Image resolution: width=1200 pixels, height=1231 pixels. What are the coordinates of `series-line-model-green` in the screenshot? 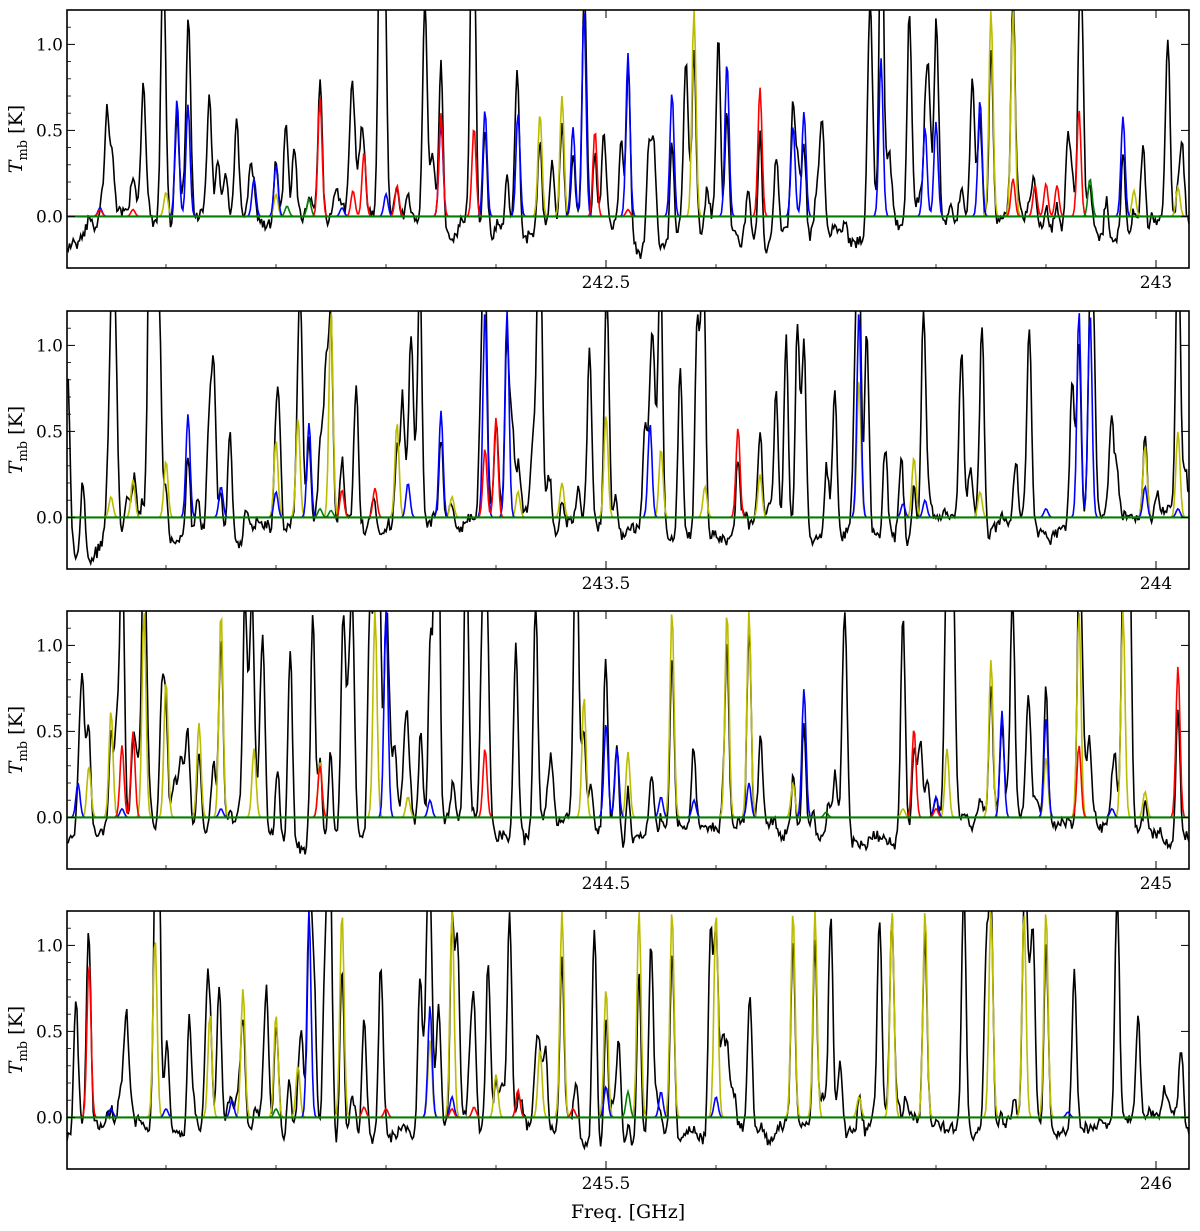 It's located at (628, 198).